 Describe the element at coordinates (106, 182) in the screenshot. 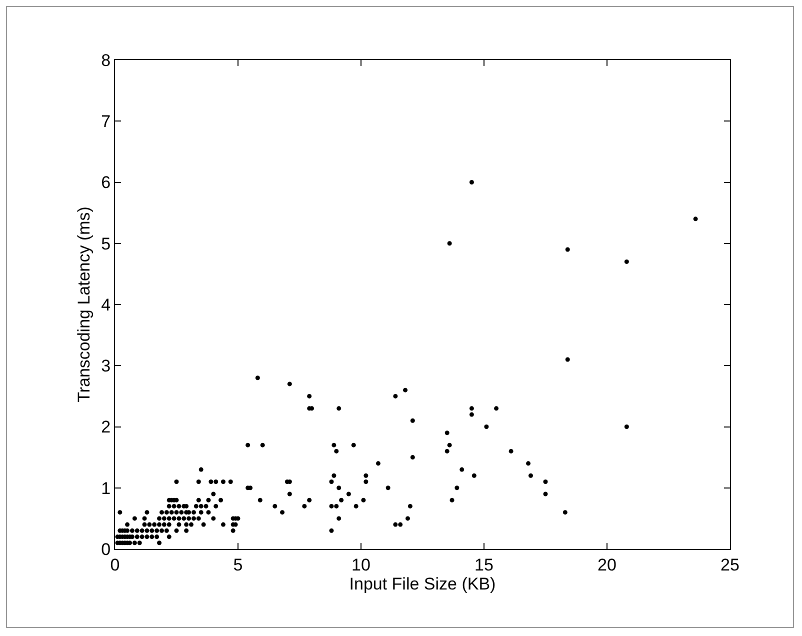

I see `y-tick-label: 6` at that location.